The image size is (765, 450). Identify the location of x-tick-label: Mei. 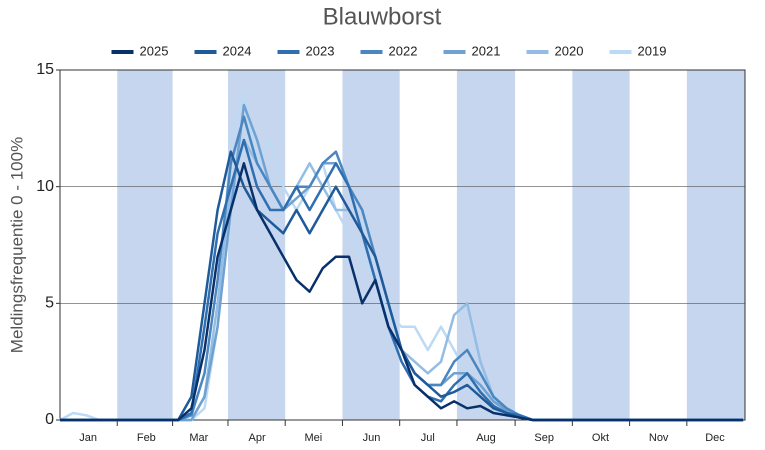
(313, 438).